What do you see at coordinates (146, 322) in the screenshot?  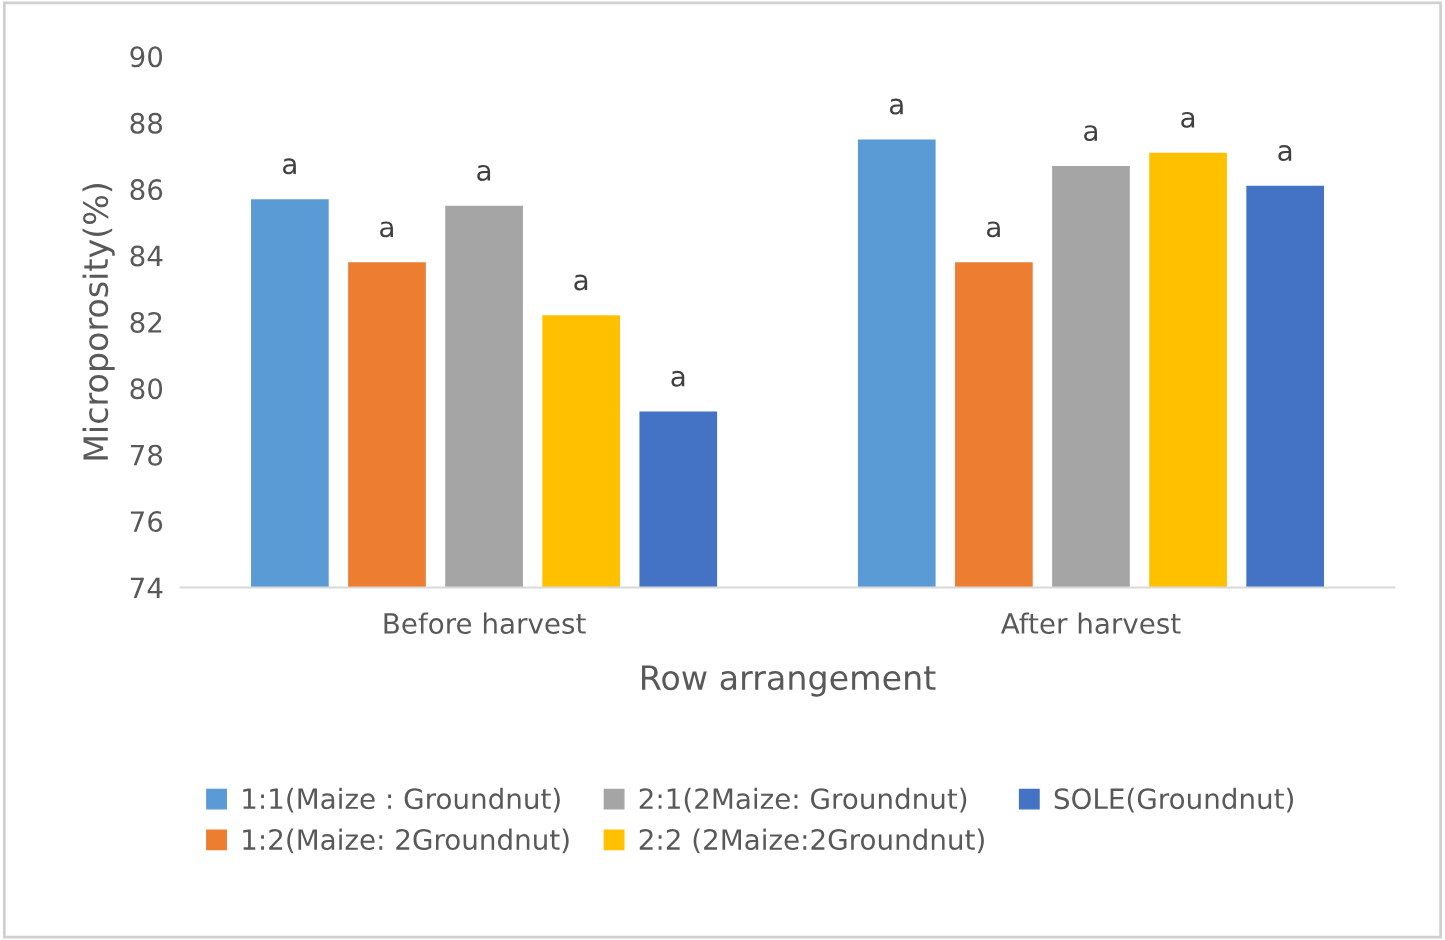 I see `y-tick-label: 82` at bounding box center [146, 322].